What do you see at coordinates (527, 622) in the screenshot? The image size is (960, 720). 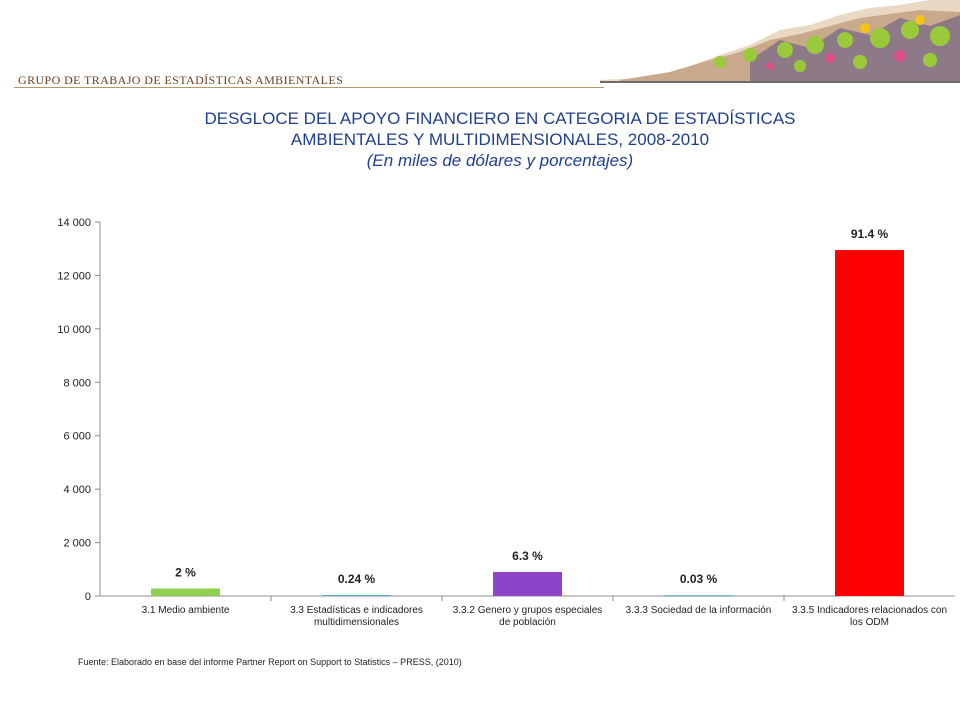 I see `x-category-label: de población` at bounding box center [527, 622].